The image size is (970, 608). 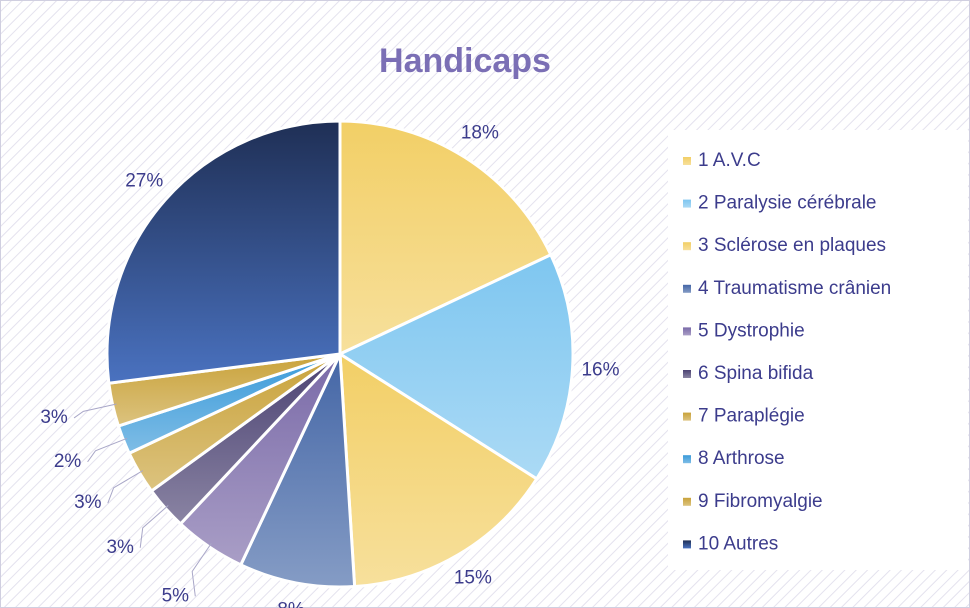 What do you see at coordinates (144, 180) in the screenshot?
I see `data-label: 27%` at bounding box center [144, 180].